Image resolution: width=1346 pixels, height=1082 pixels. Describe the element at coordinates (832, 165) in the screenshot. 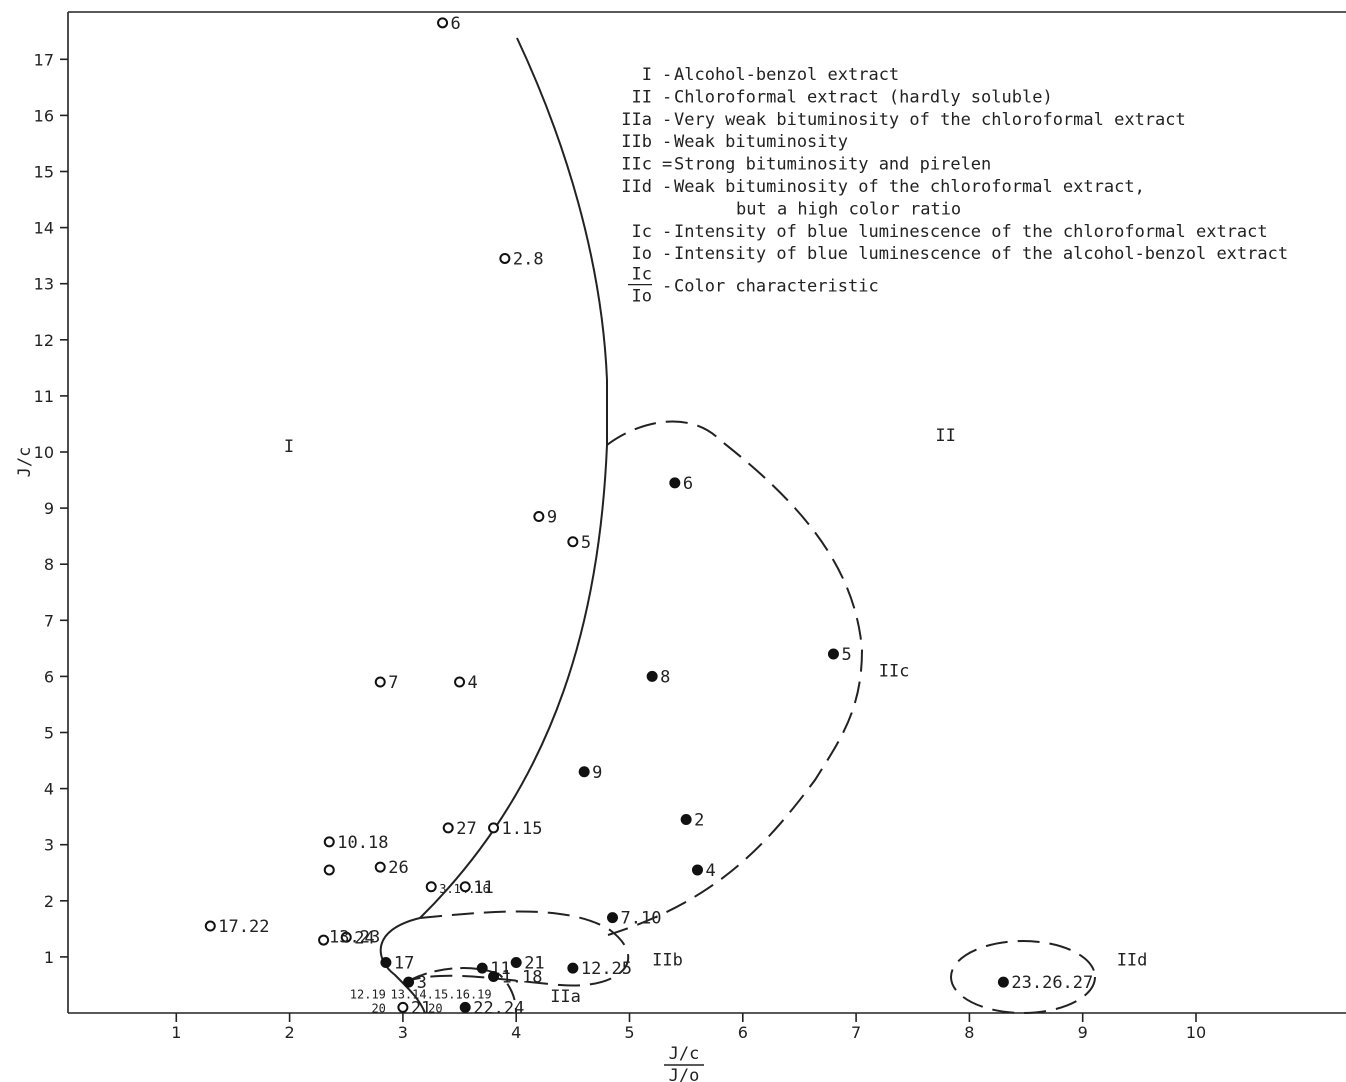

I see `legend-text: Strong bituminosity and pirelen` at that location.